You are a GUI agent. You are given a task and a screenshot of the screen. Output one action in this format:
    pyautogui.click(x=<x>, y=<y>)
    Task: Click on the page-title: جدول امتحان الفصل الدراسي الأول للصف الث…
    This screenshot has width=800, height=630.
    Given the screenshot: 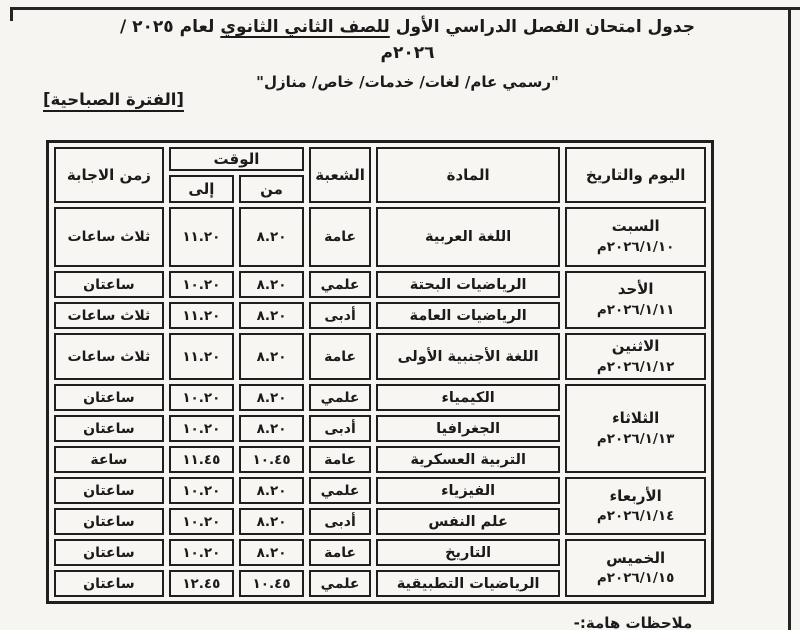 What is the action you would take?
    pyautogui.click(x=407, y=40)
    